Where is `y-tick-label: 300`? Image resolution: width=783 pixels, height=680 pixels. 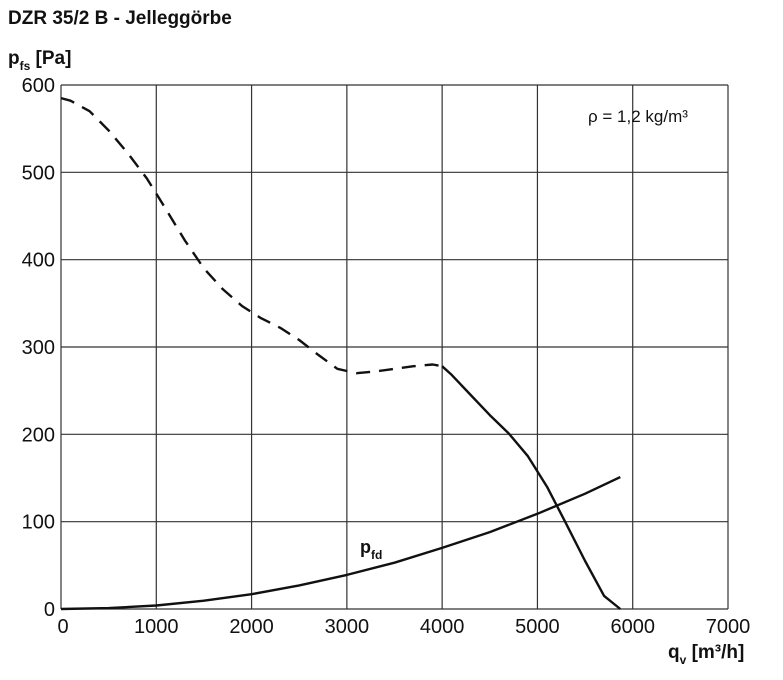
y-tick-label: 300 is located at coordinates (38, 348).